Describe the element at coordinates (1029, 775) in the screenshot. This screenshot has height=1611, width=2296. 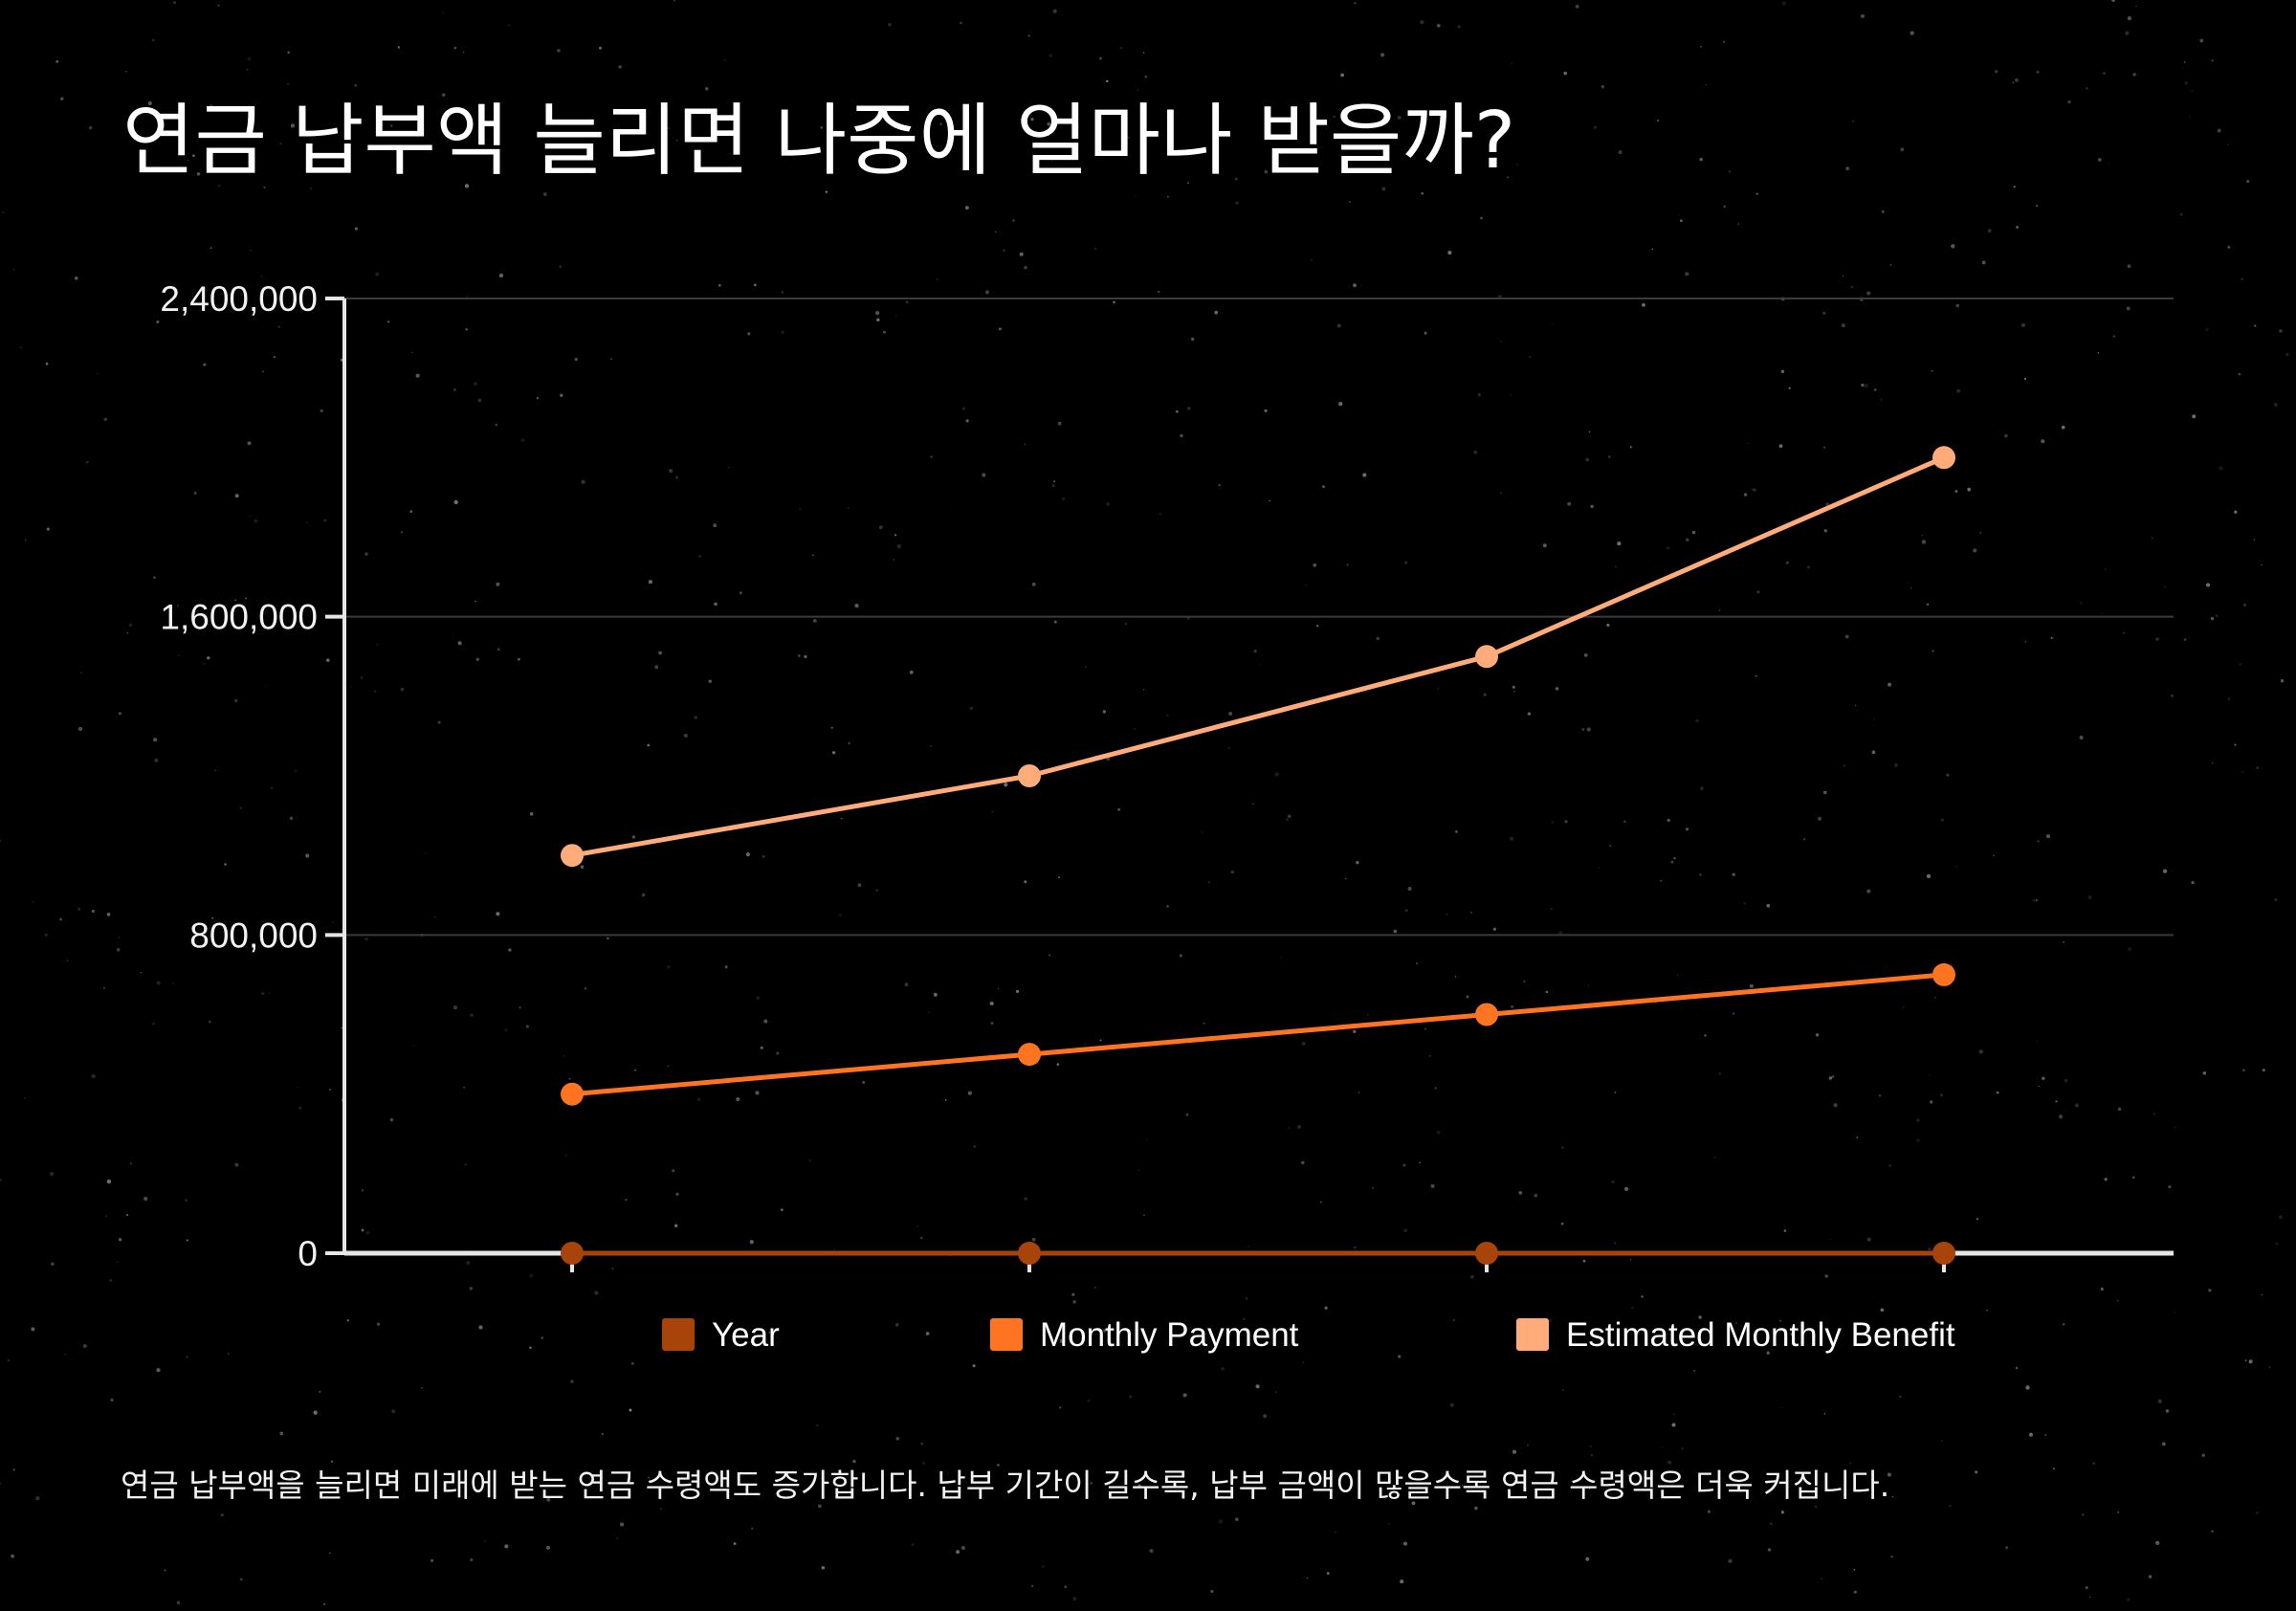
I see `data-point` at that location.